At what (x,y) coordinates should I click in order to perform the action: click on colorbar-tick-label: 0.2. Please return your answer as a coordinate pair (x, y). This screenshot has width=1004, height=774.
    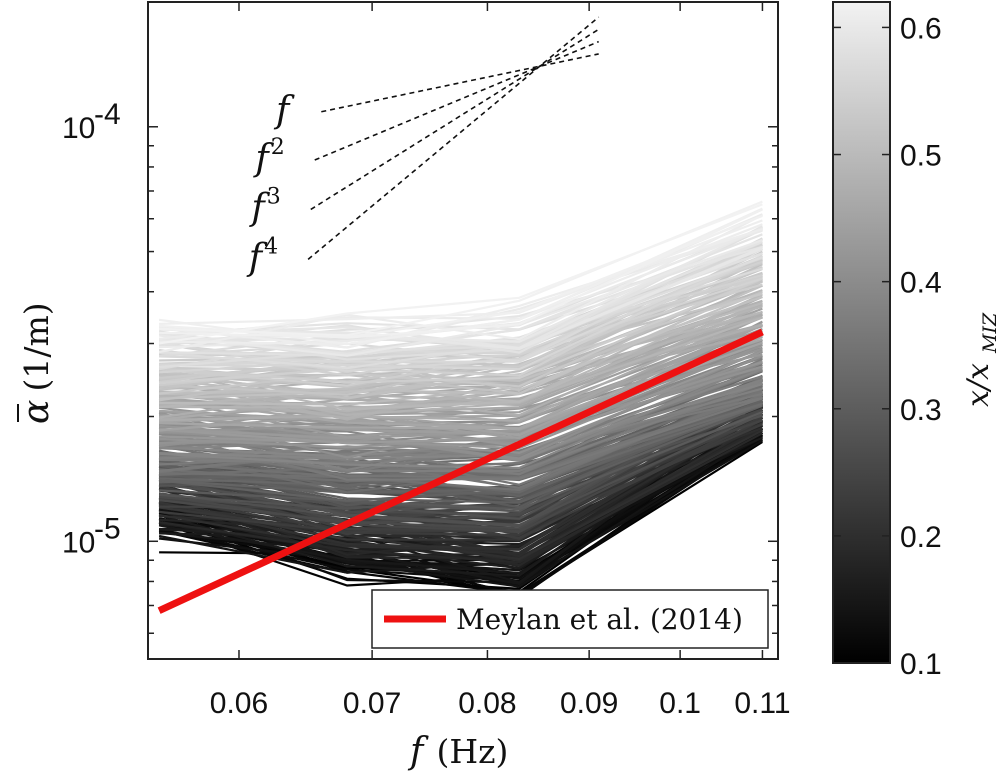
    Looking at the image, I should click on (921, 537).